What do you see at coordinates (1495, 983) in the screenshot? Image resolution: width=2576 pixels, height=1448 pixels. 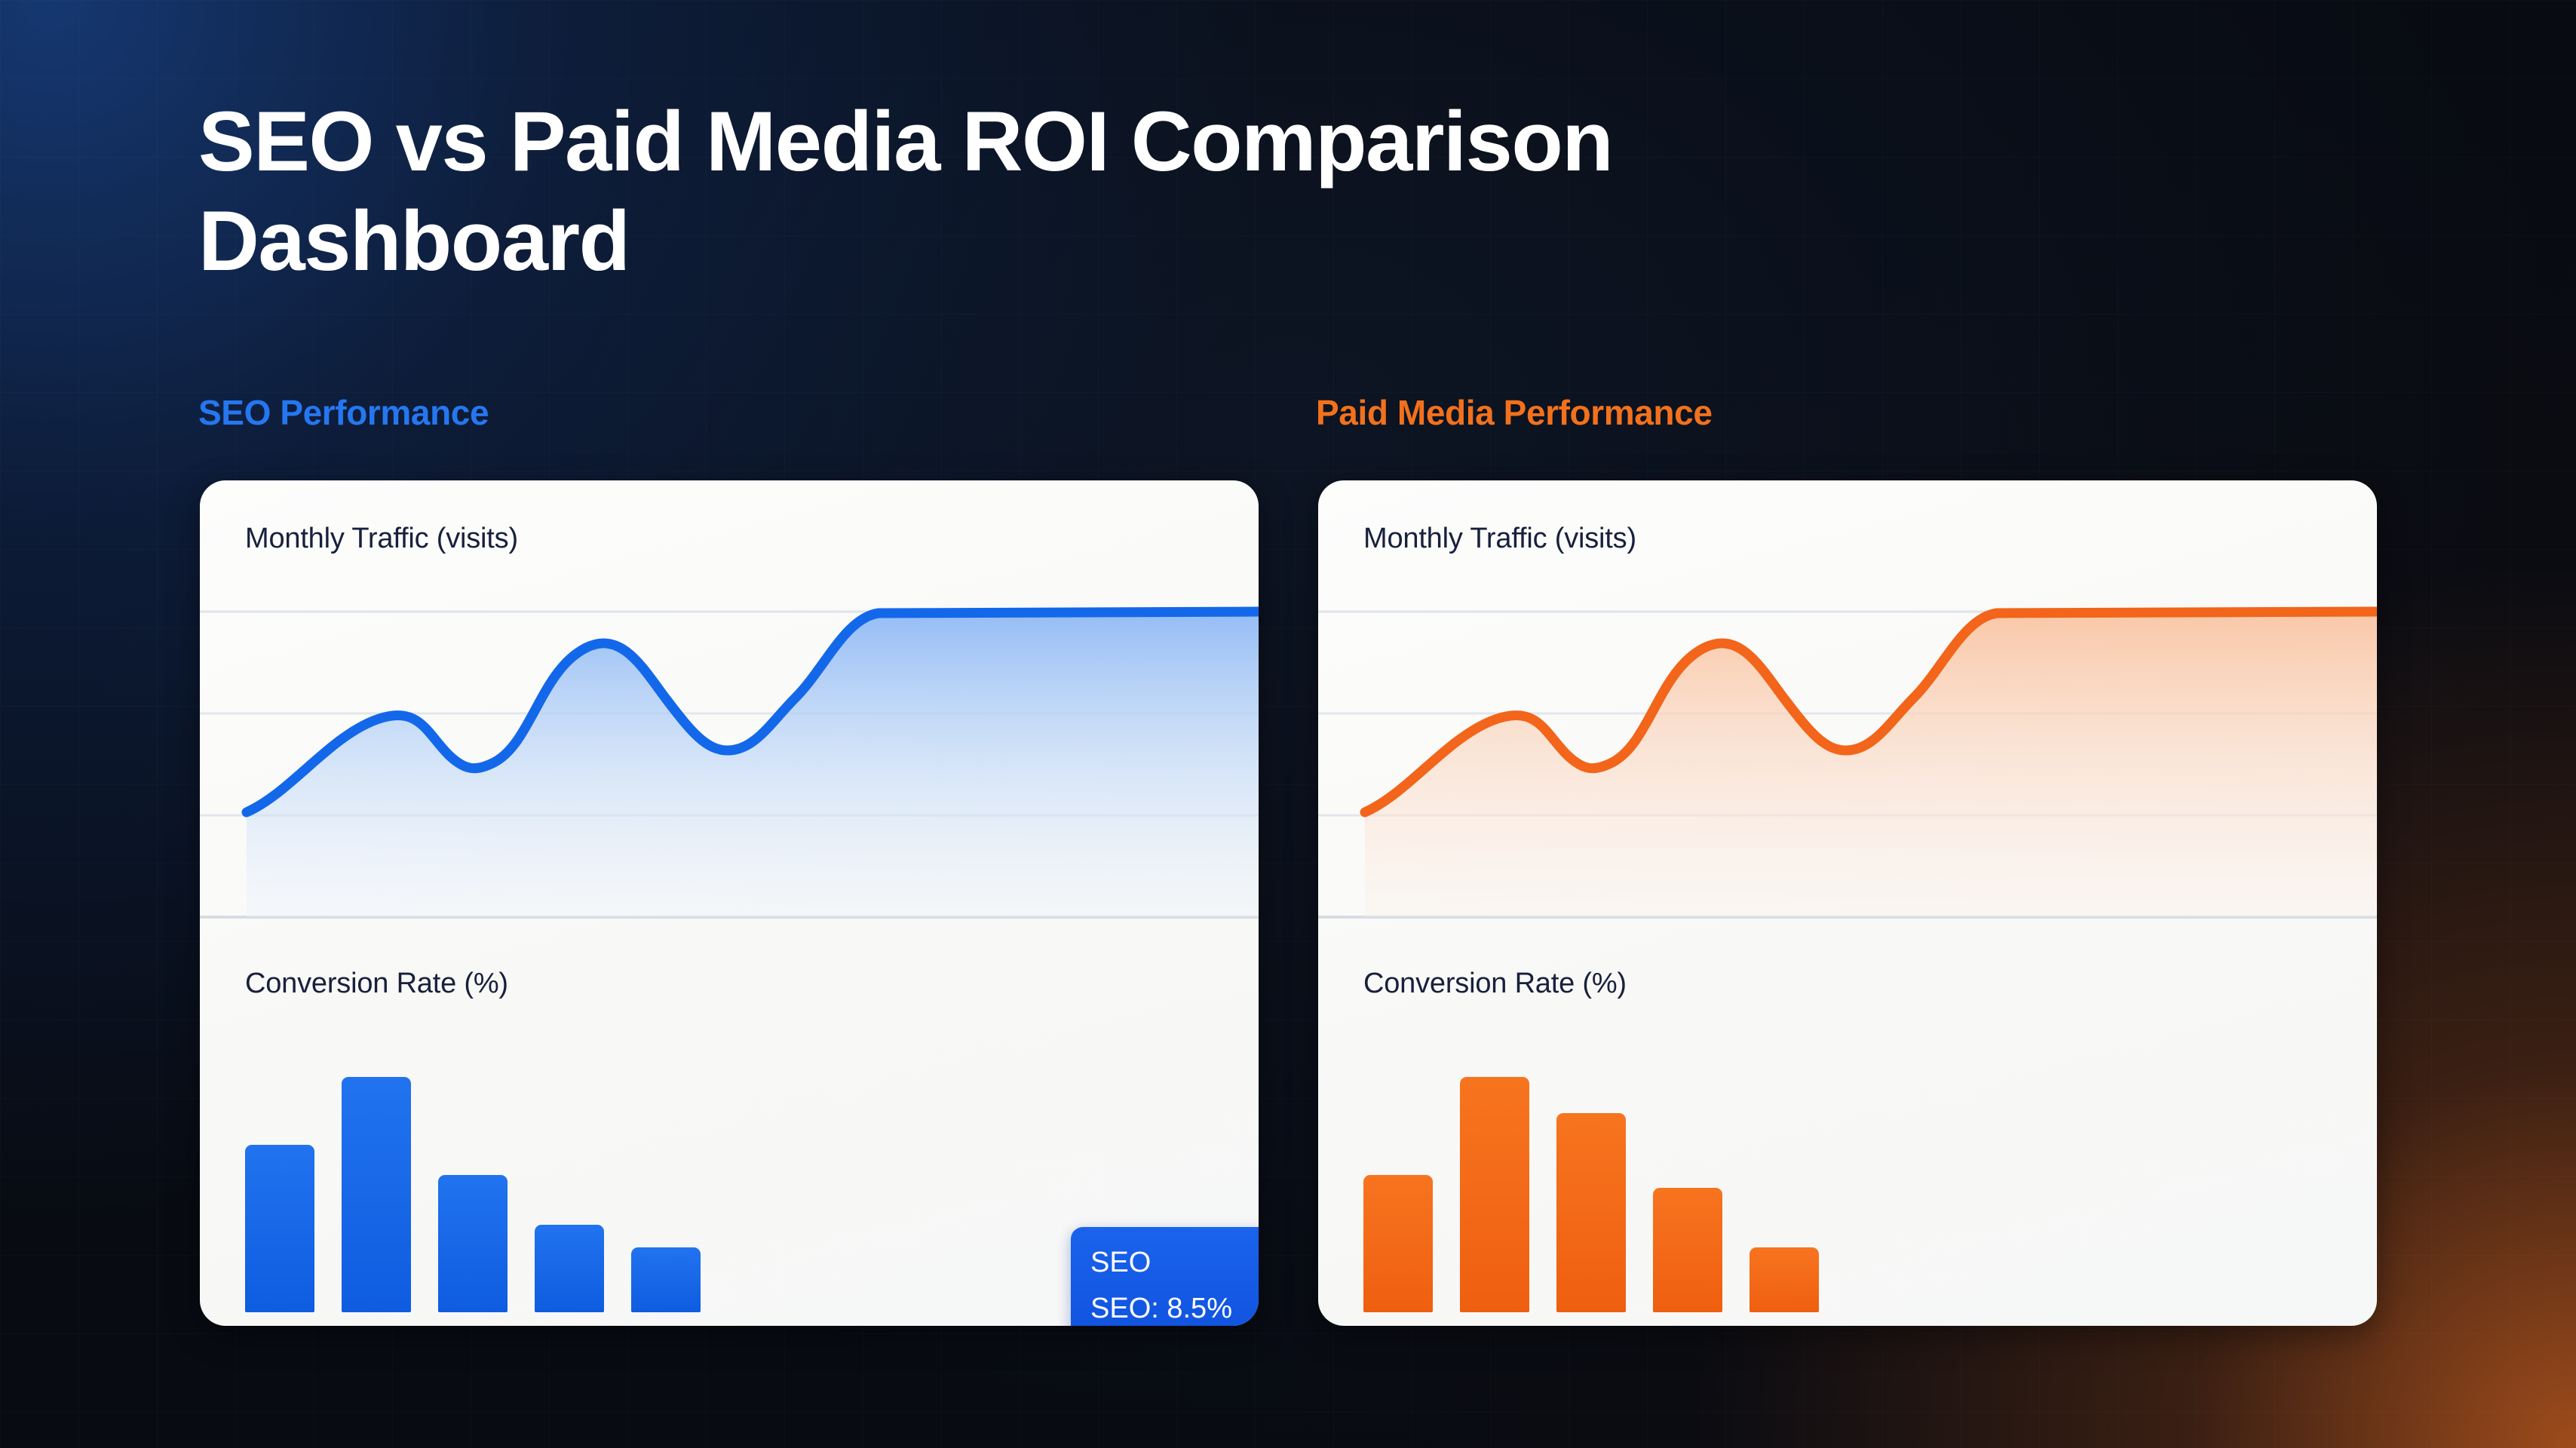 I see `paid-conversion-chart-label: Conversion Rate (%)` at bounding box center [1495, 983].